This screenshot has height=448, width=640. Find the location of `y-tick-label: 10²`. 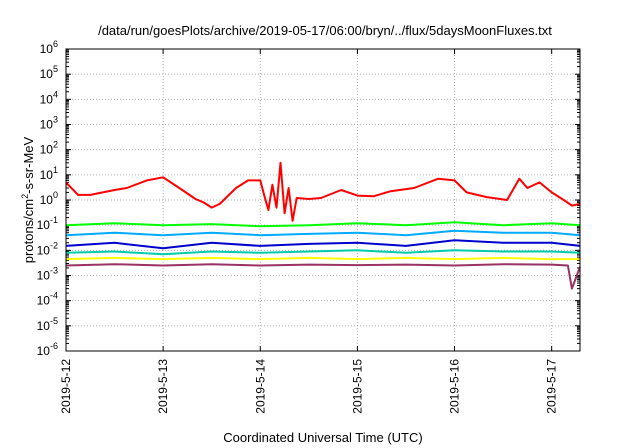

y-tick-label: 10² is located at coordinates (49, 148).